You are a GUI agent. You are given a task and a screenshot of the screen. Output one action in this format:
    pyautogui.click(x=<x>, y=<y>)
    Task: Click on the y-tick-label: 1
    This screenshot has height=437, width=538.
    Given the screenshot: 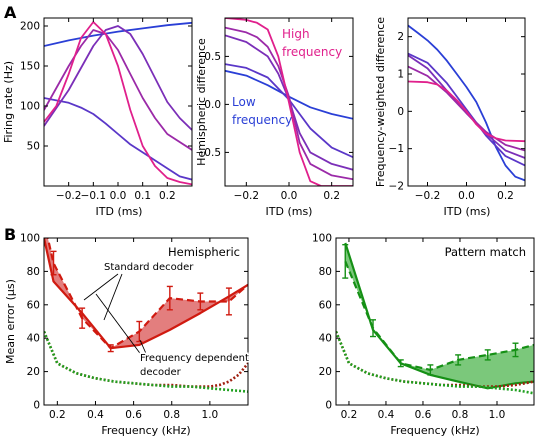 What is the action you would take?
    pyautogui.click(x=400, y=75)
    